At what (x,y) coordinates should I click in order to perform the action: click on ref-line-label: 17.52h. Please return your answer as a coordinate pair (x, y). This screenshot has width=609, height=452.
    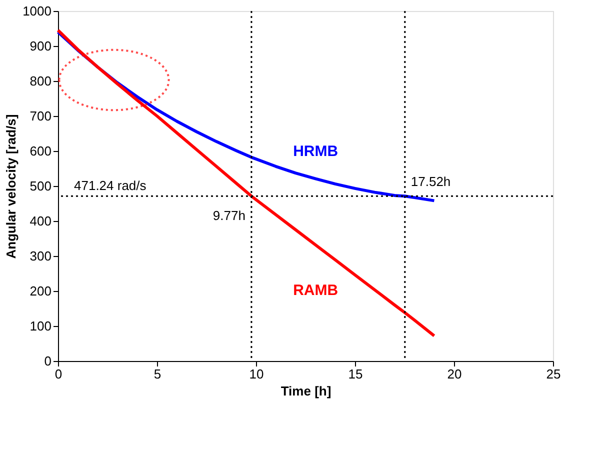
    Looking at the image, I should click on (430, 182).